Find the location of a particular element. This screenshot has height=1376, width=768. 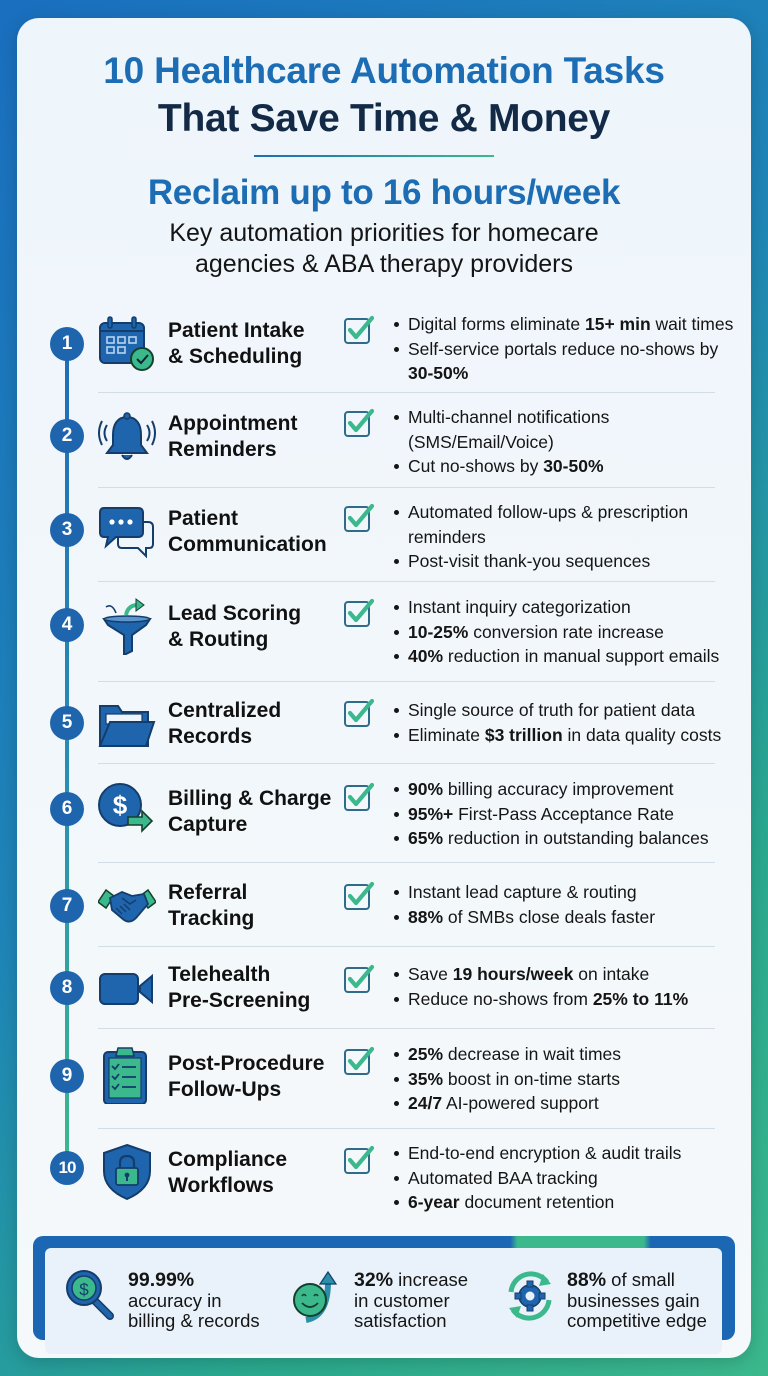

bullet-item: 95%+ First-Pass Acceptance Rate is located at coordinates (550, 814).